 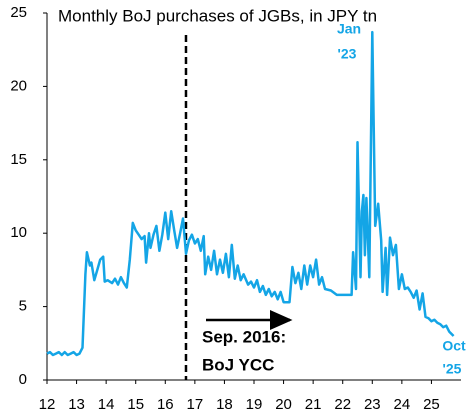 I want to click on chart-title: Monthly BoJ purchases of JGBs, in JPY tn, so click(x=217, y=15).